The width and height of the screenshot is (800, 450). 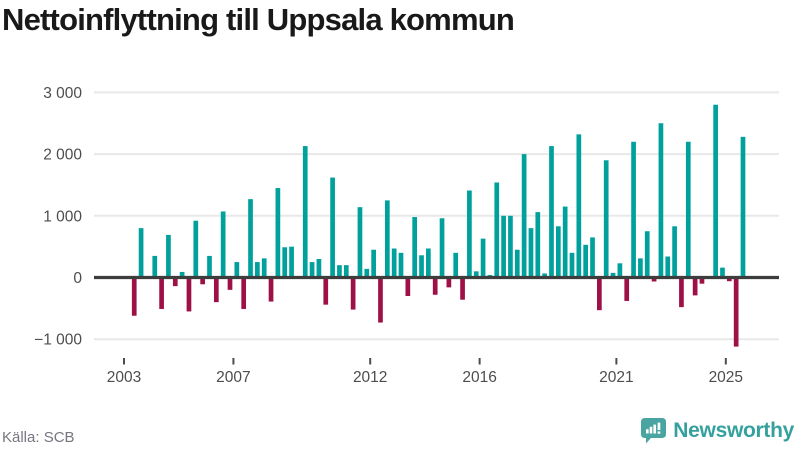 I want to click on bar-2012-Q2, so click(x=380, y=300).